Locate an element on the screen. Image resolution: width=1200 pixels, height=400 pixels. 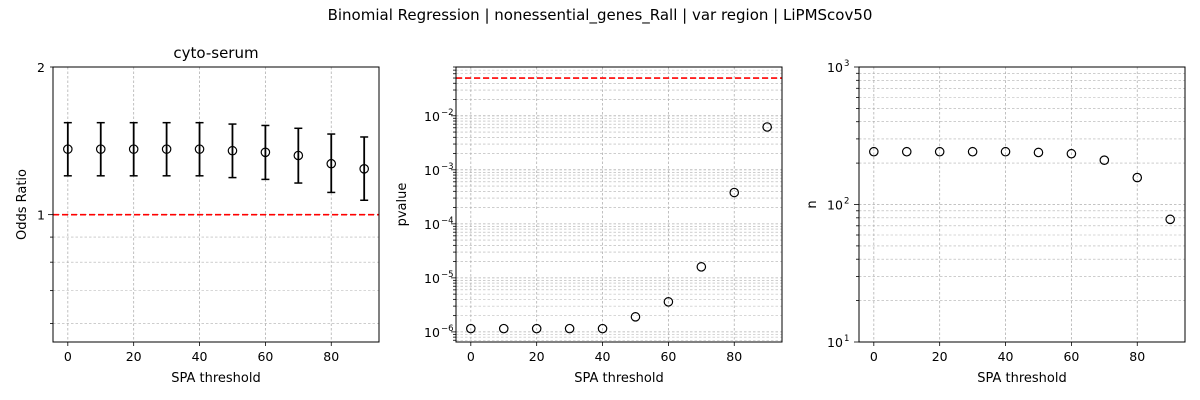
y-tick-exponent: 3 is located at coordinates (846, 64).